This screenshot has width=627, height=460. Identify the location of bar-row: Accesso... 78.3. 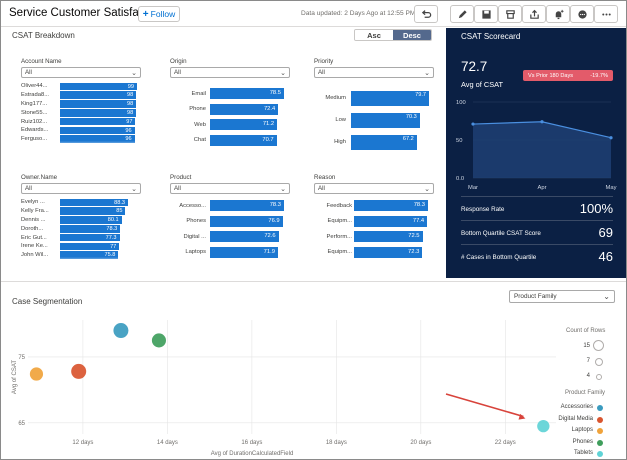
(230, 206).